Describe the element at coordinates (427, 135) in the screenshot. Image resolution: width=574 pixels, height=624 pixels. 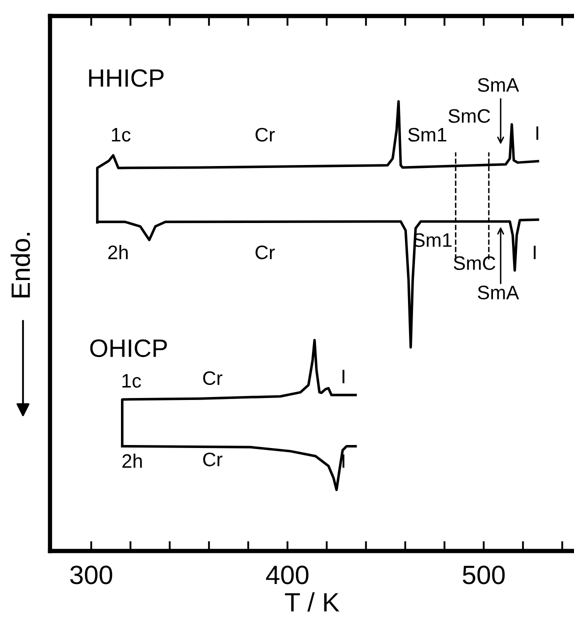
I see `annotation: Sm1` at that location.